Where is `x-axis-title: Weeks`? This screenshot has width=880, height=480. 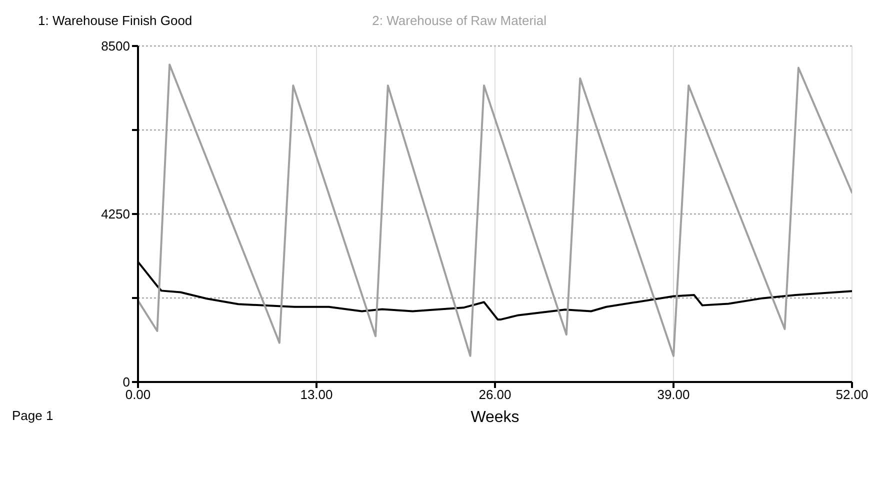
x-axis-title: Weeks is located at coordinates (495, 417).